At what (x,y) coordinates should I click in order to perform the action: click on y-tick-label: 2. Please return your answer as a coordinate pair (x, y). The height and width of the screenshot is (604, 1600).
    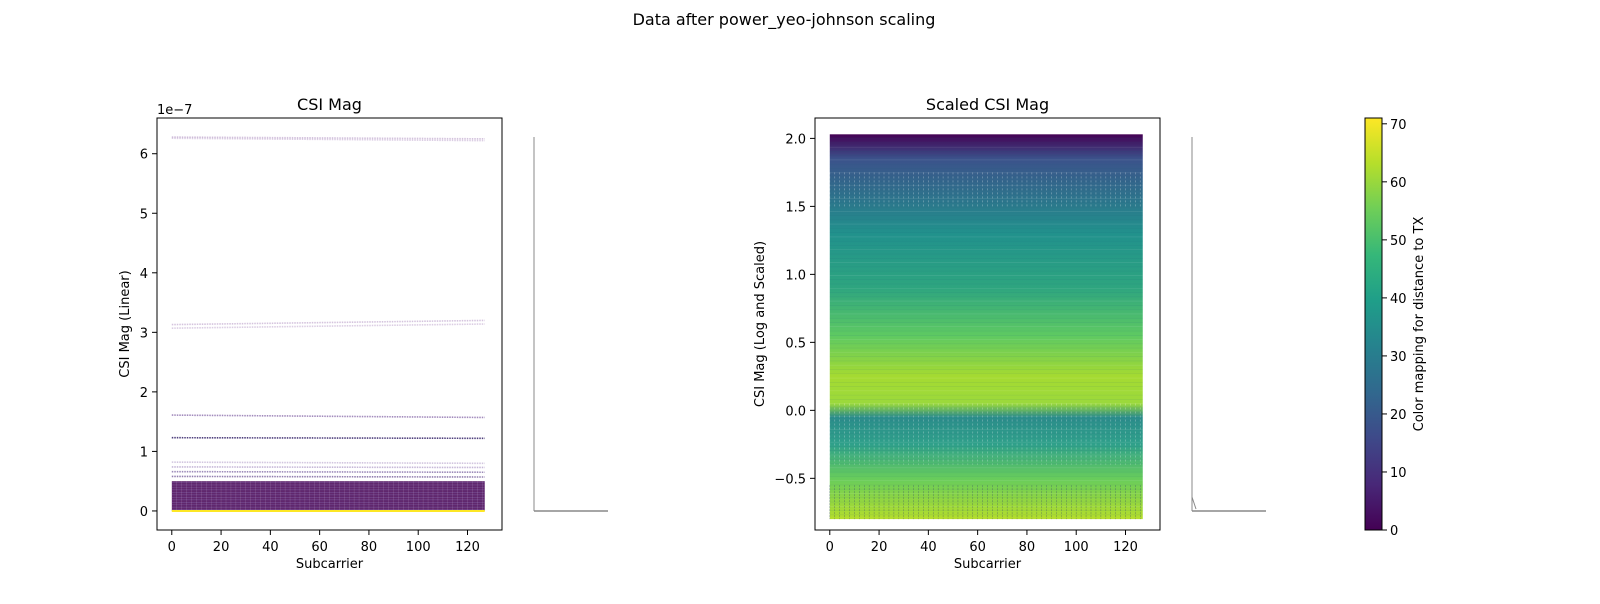
    Looking at the image, I should click on (144, 393).